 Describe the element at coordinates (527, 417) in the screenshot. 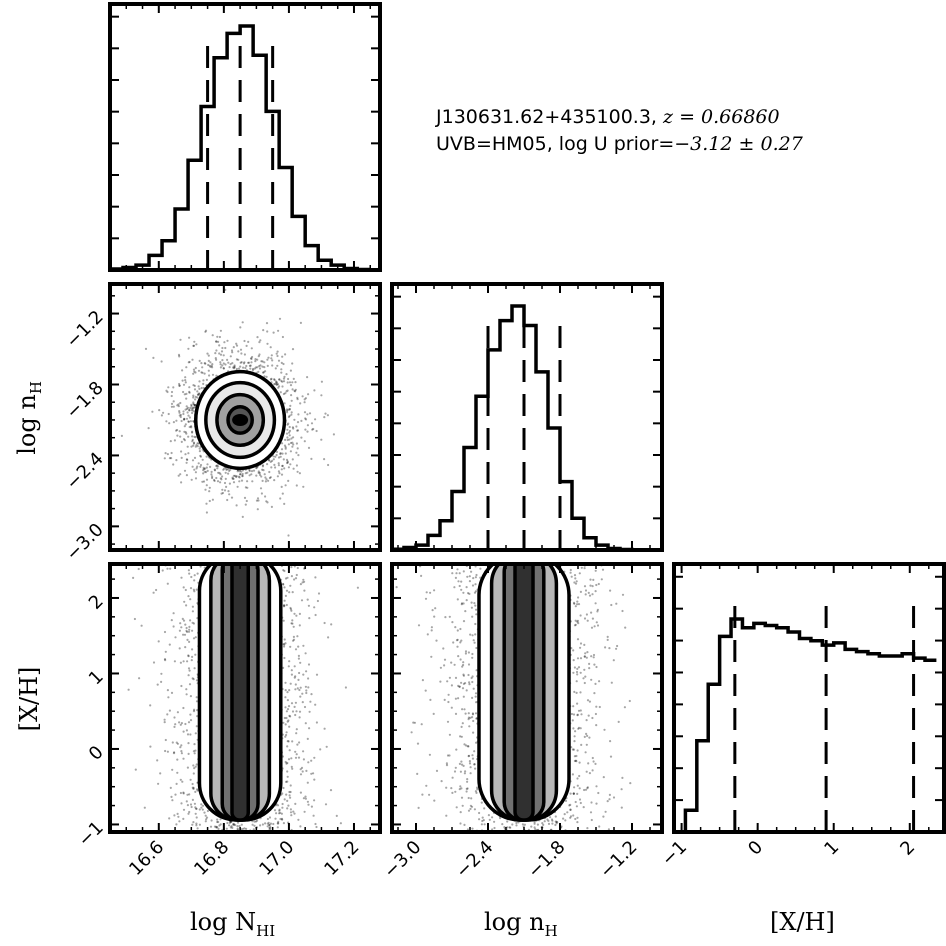

I see `hist-panel-lognH-frame` at that location.